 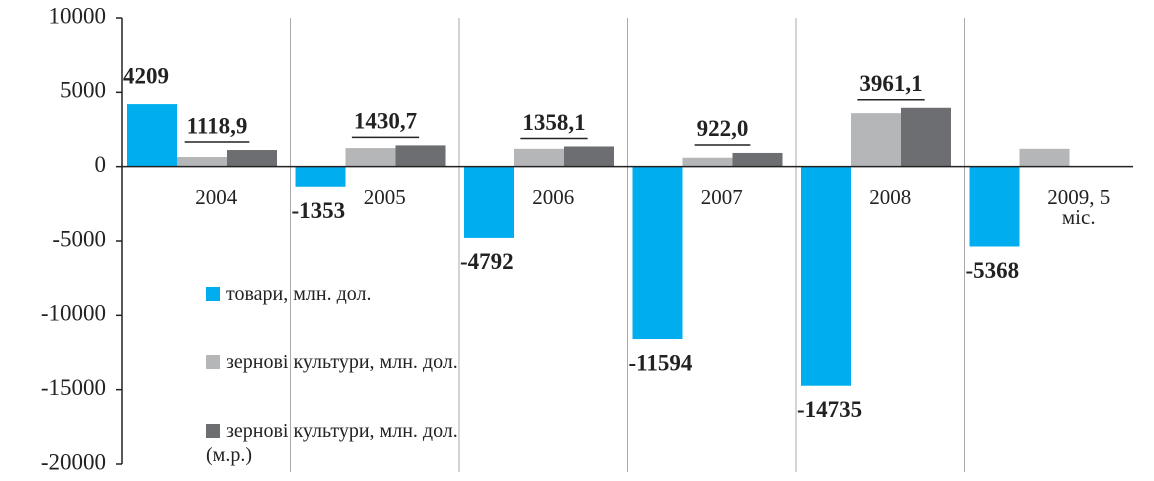 What do you see at coordinates (993, 270) in the screenshot?
I see `value-label: -5368` at bounding box center [993, 270].